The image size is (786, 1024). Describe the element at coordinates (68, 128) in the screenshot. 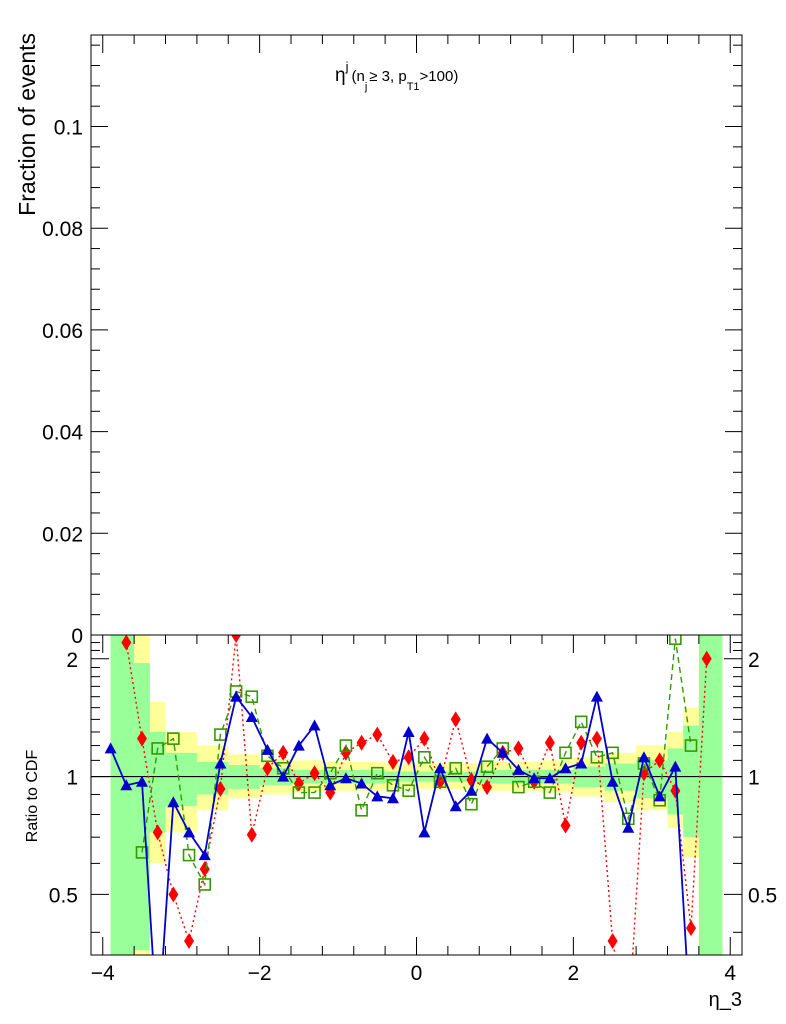

I see `upper-y-tick-label: 0.1` at that location.